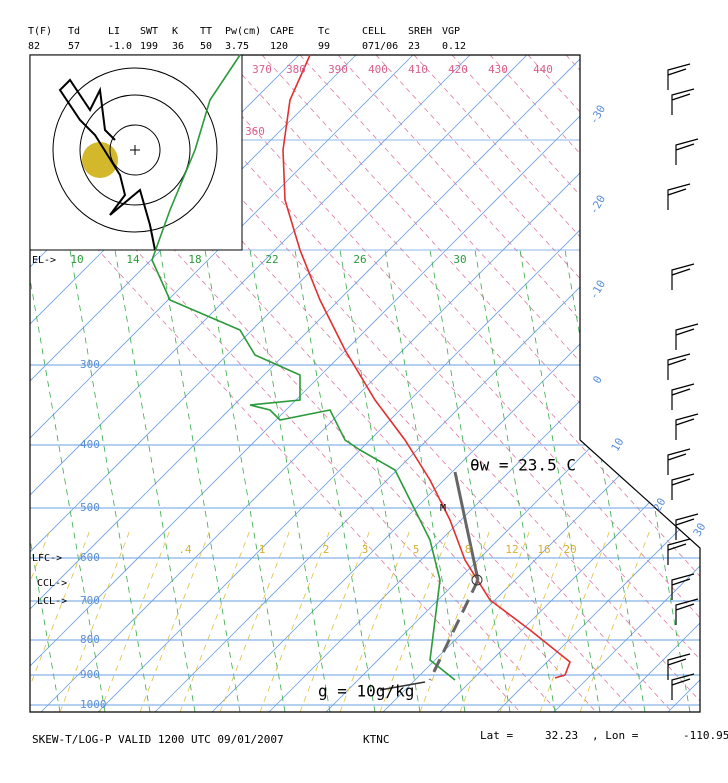  What do you see at coordinates (705, 735) in the screenshot?
I see `footer-value: -110.95` at bounding box center [705, 735].